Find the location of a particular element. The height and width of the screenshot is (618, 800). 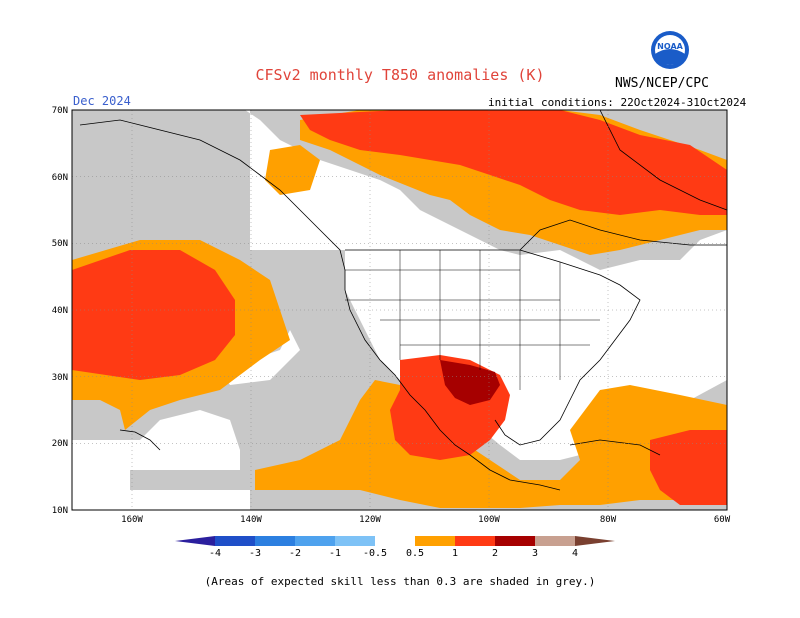

lon-label-80w: 80W is located at coordinates (608, 520).